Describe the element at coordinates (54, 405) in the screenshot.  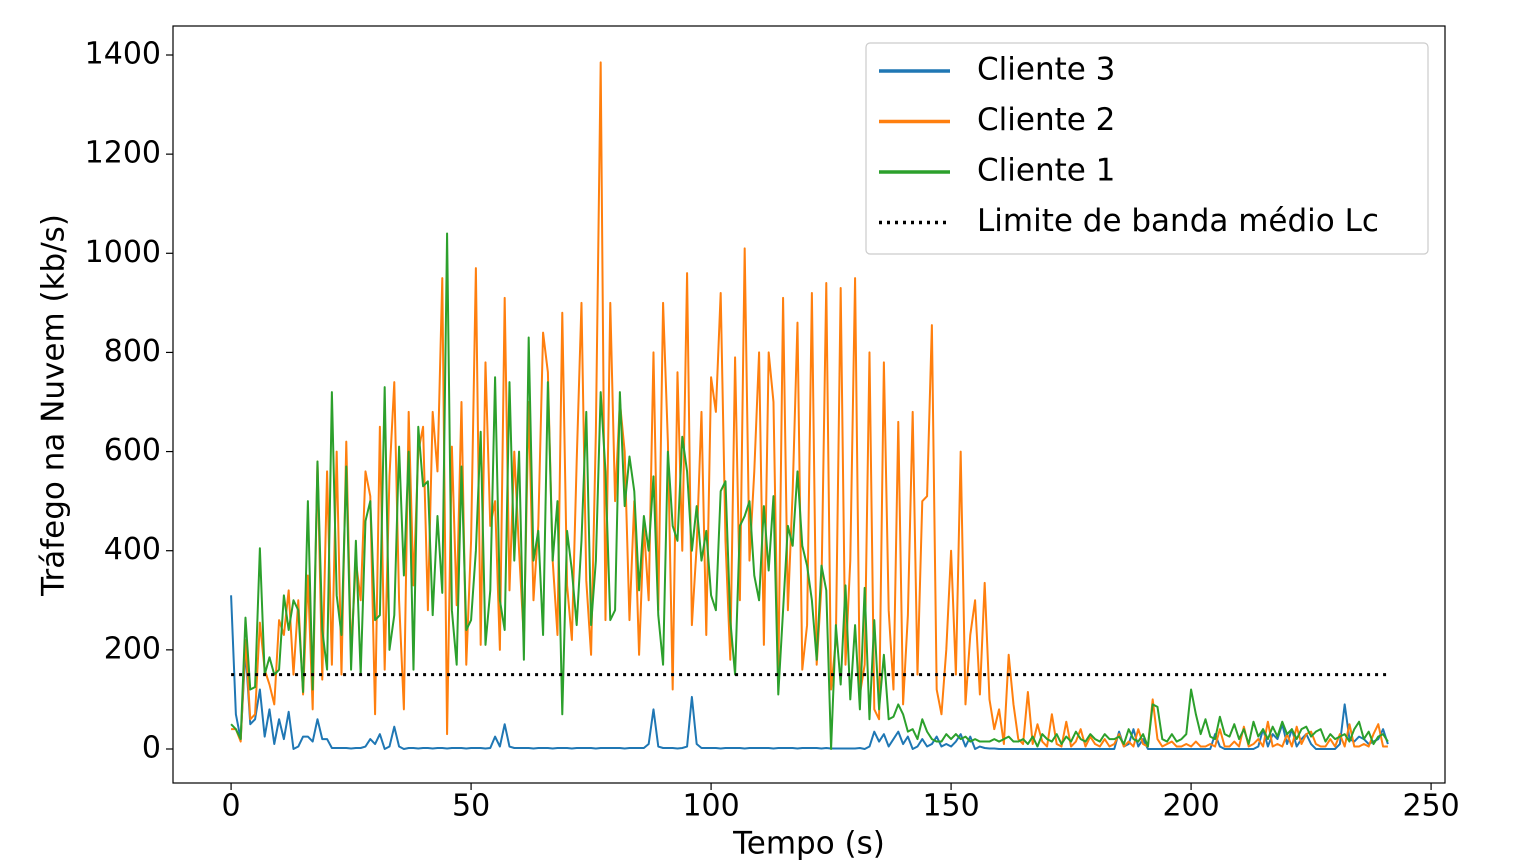
I see `y-axis-label: Tráfego na Nuvem (kb/s)` at that location.